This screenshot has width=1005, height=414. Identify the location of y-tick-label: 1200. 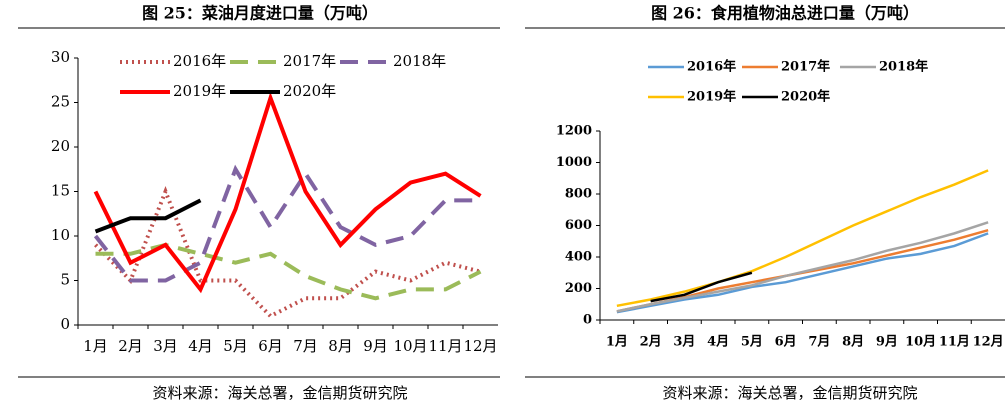
(574, 131).